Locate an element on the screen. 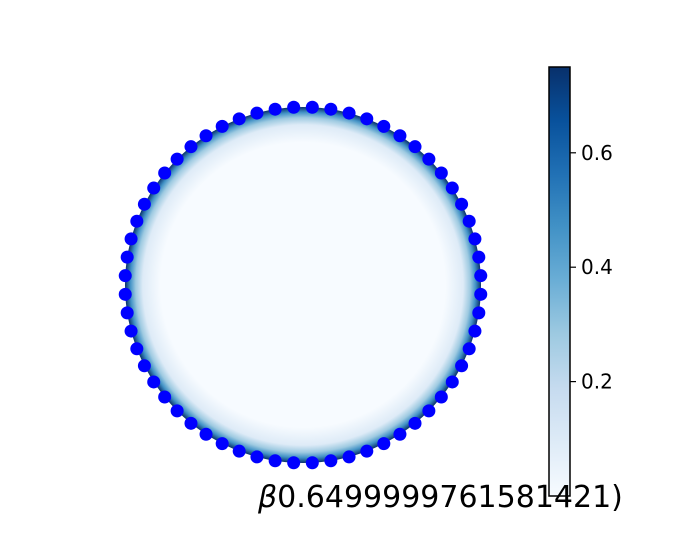 The height and width of the screenshot is (560, 700). colorbar-tick-label: 0.4 is located at coordinates (597, 267).